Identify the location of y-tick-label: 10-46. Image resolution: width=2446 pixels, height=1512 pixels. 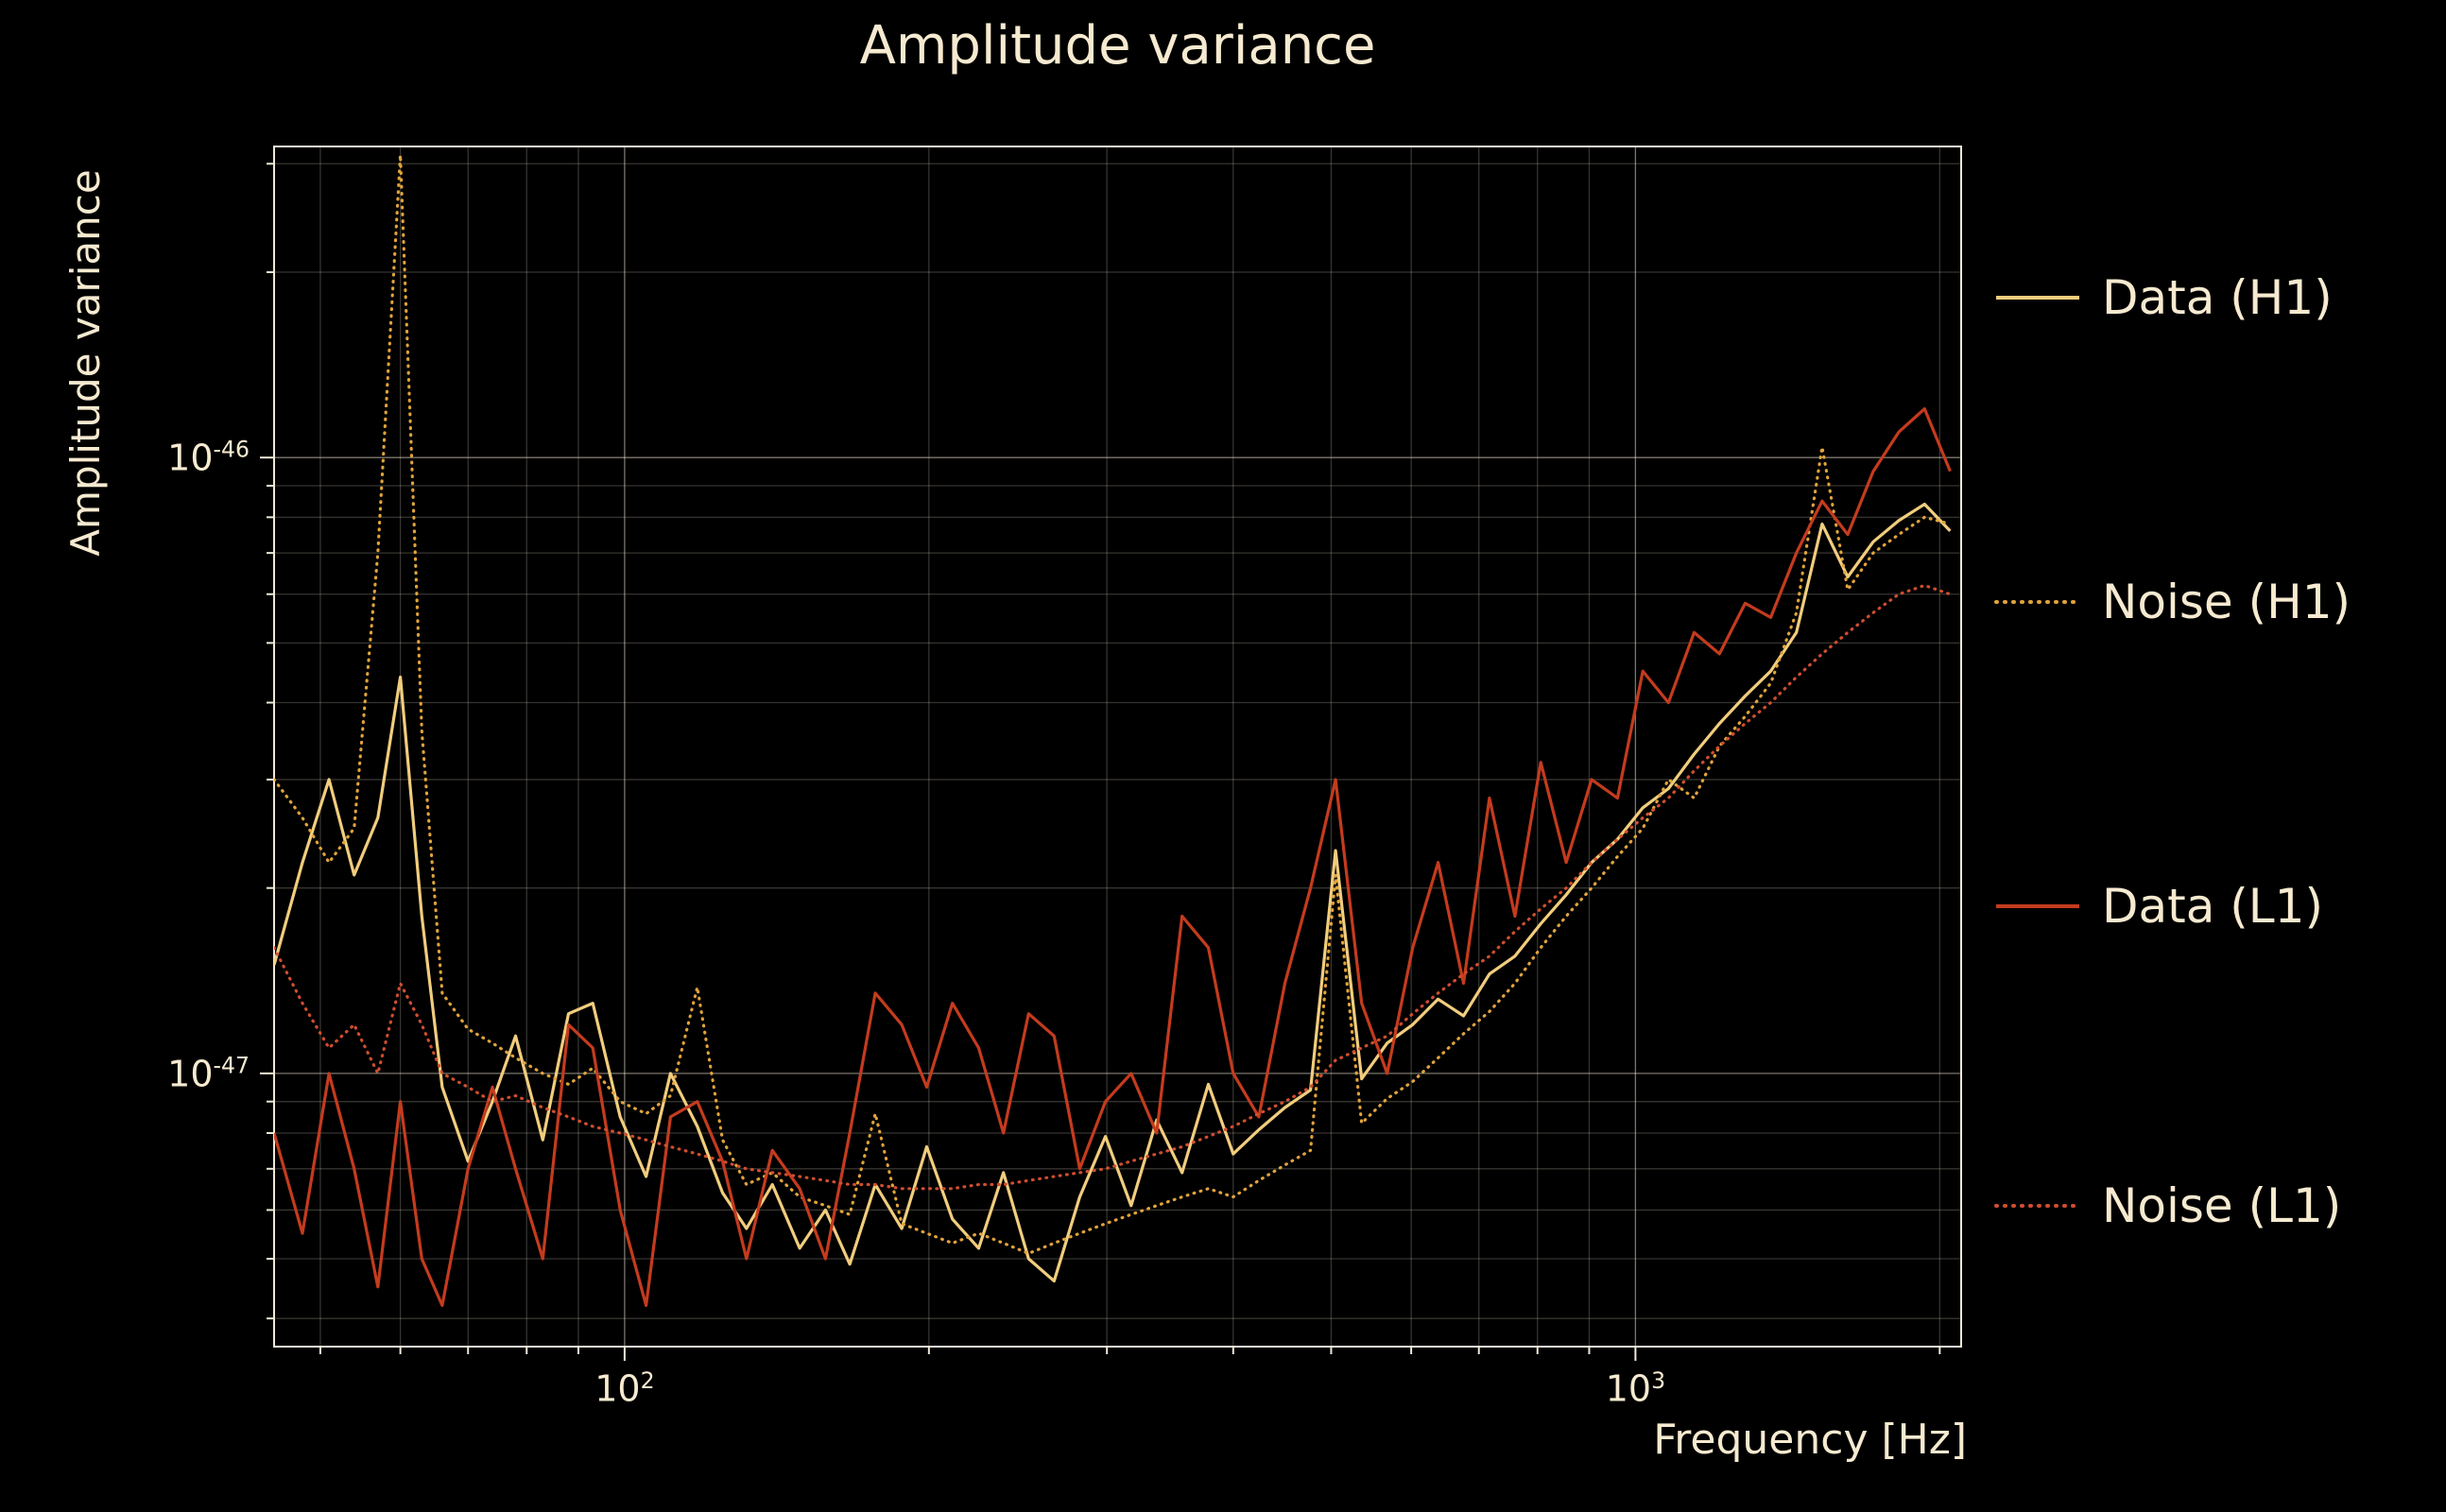
(209, 457).